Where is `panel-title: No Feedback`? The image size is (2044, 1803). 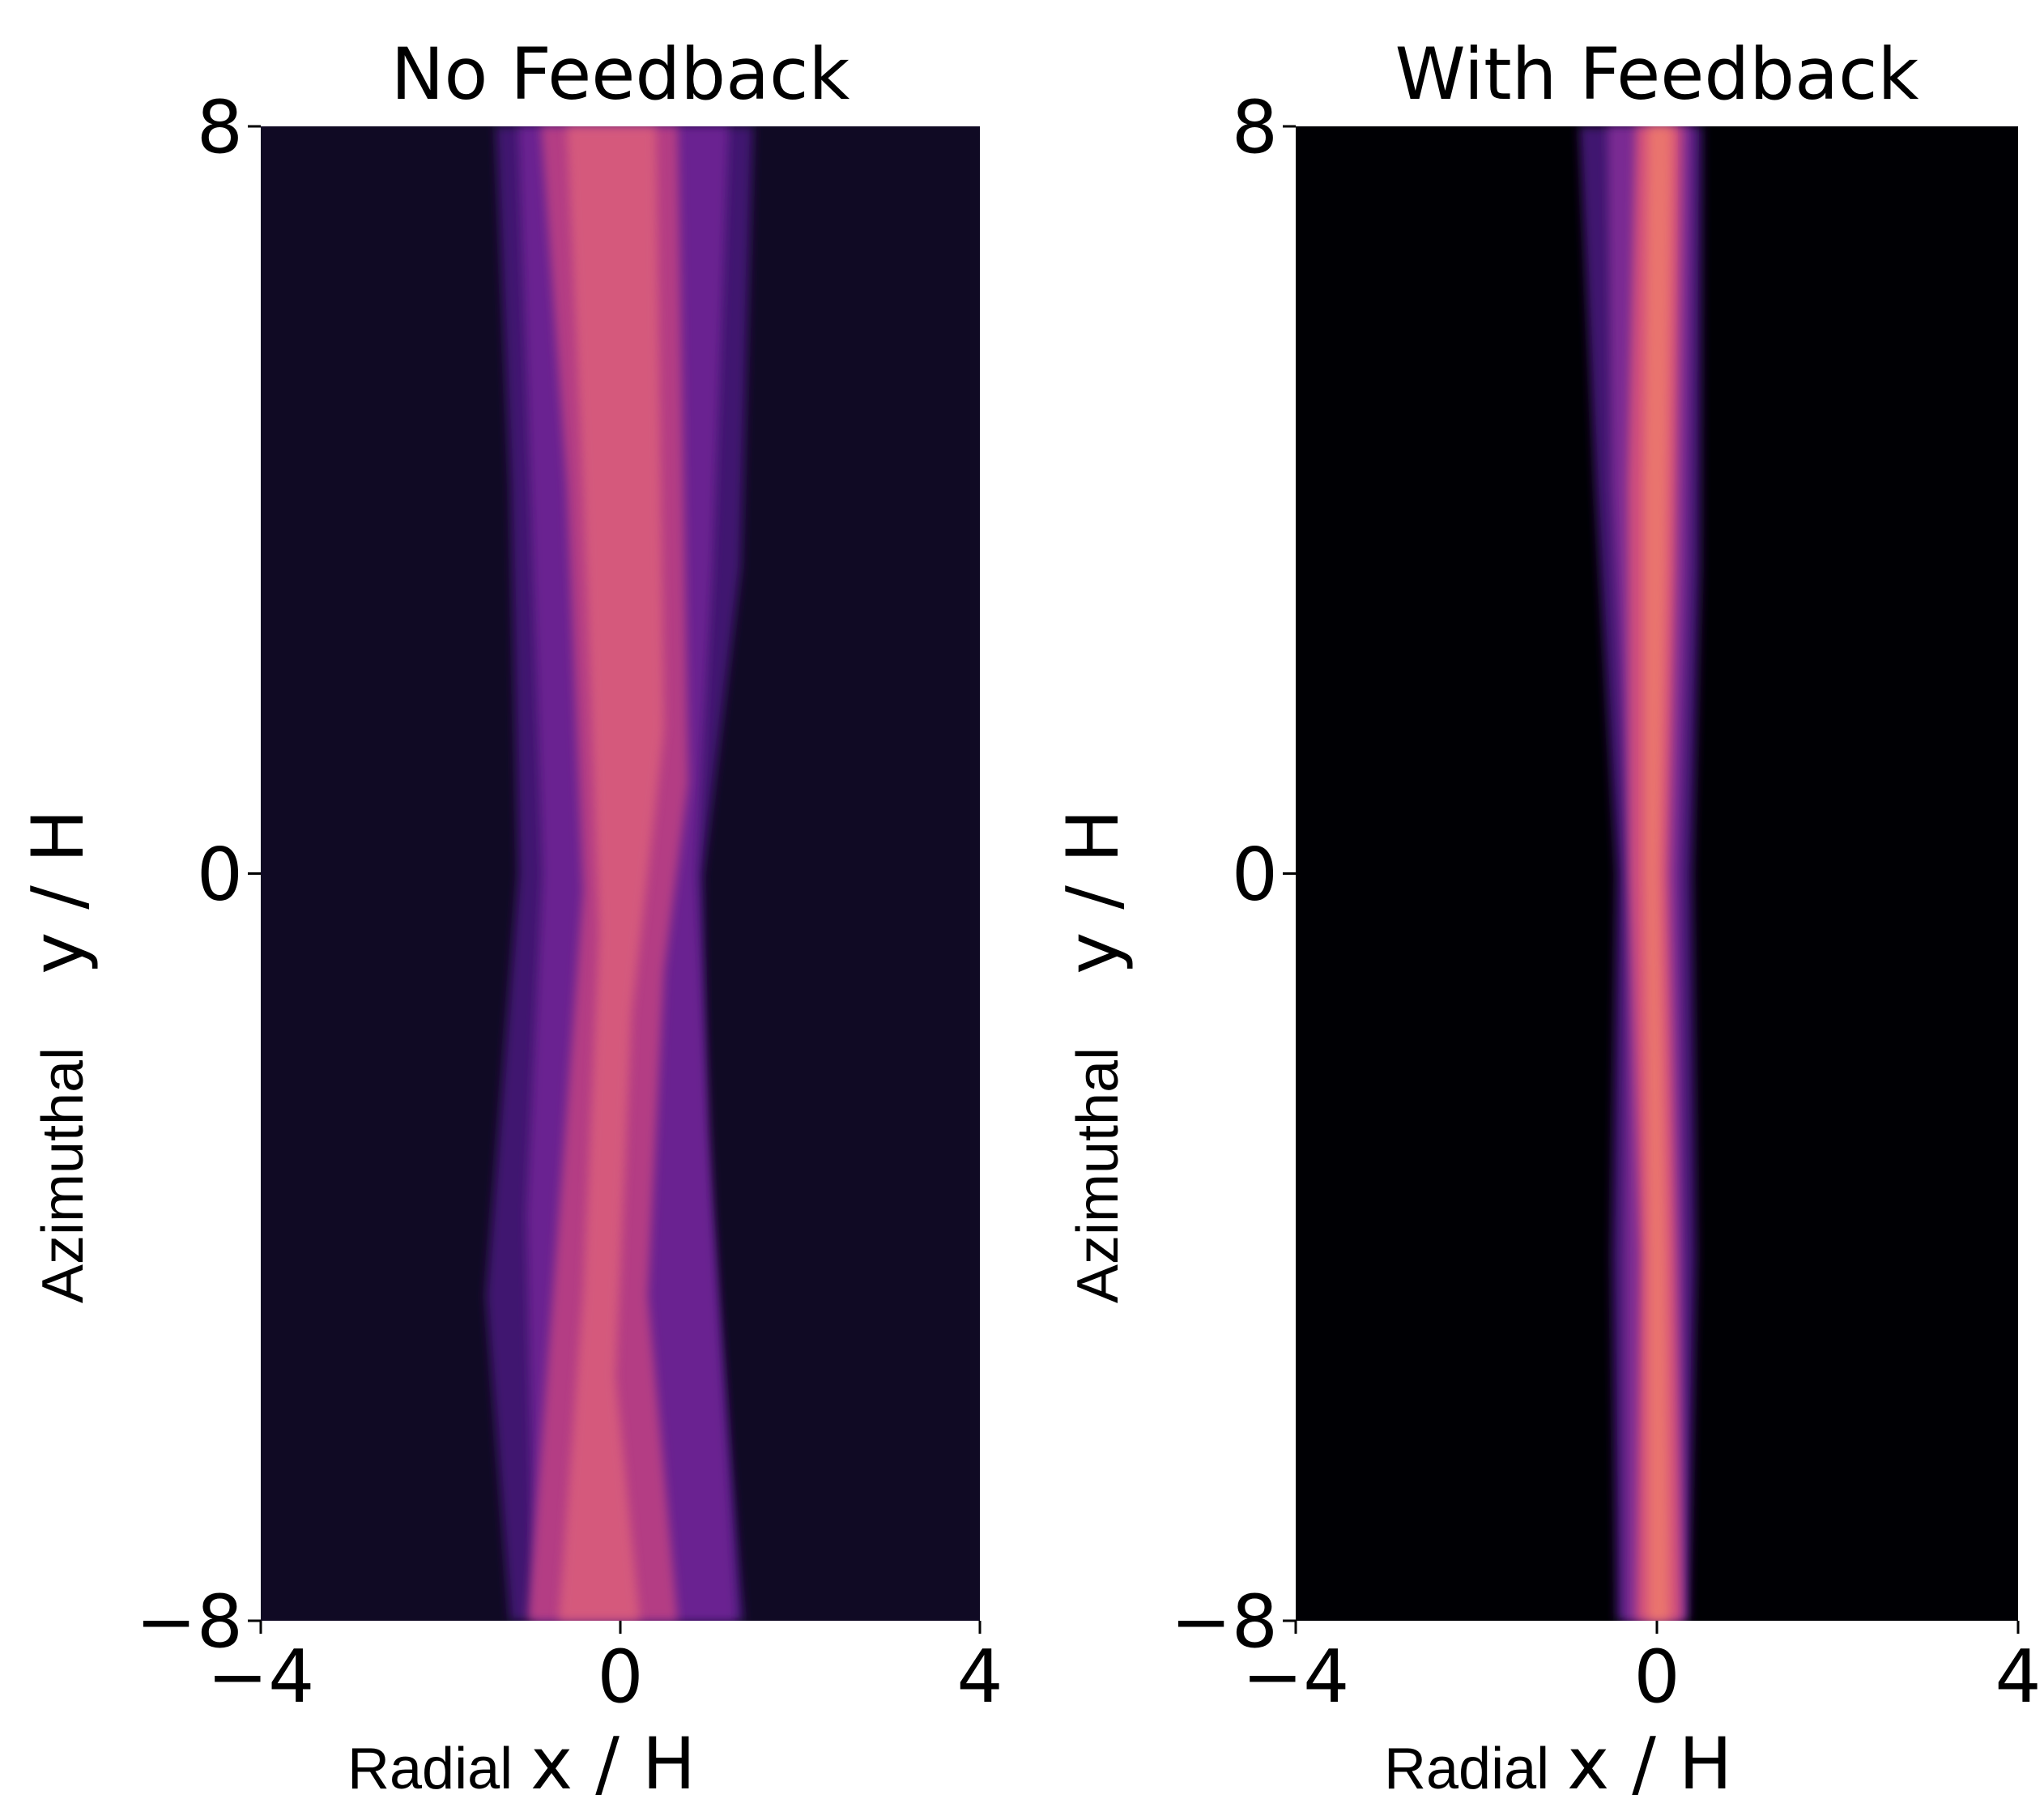
panel-title: No Feedback is located at coordinates (620, 74).